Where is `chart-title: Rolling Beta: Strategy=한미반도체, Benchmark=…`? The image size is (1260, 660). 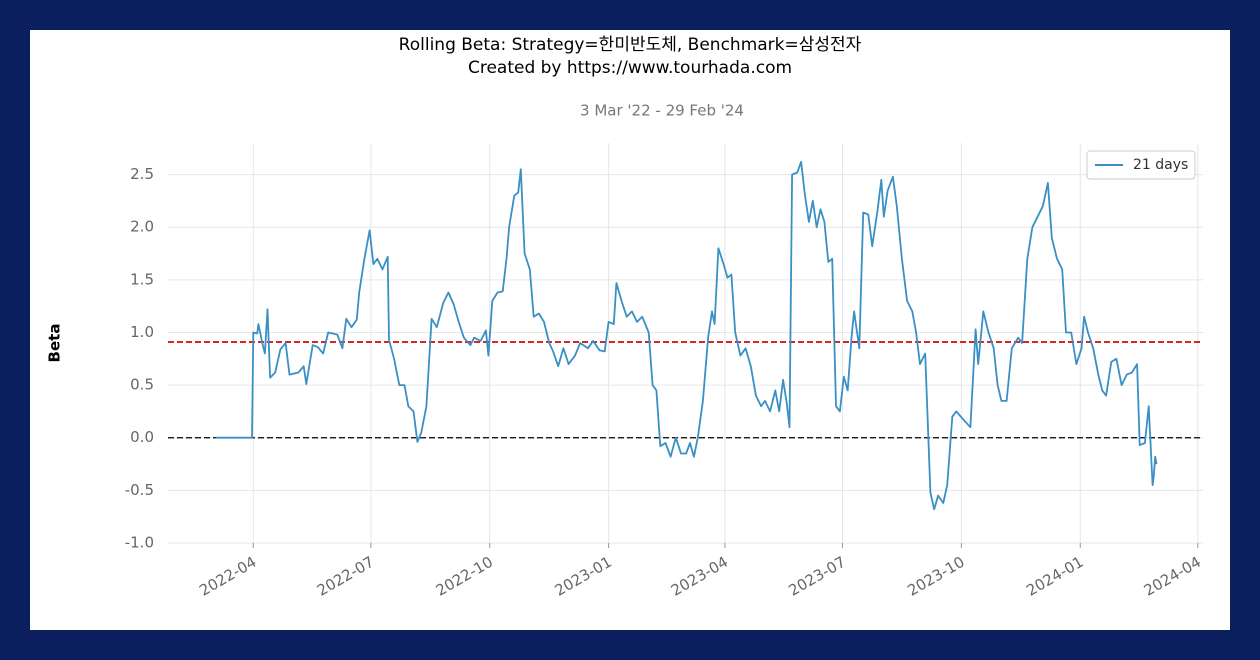 chart-title: Rolling Beta: Strategy=한미반도체, Benchmark=… is located at coordinates (630, 45).